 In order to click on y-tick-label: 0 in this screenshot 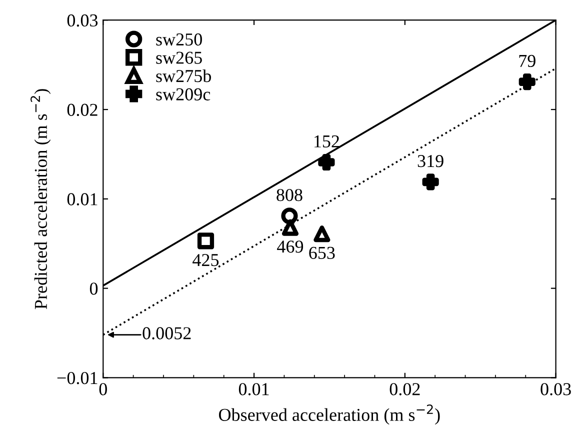, I will do `click(94, 288)`.